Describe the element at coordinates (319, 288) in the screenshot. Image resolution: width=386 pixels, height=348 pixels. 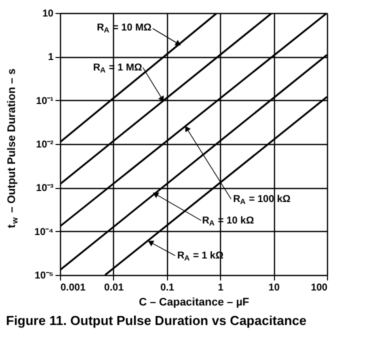
I see `x-tick-label: 100` at that location.